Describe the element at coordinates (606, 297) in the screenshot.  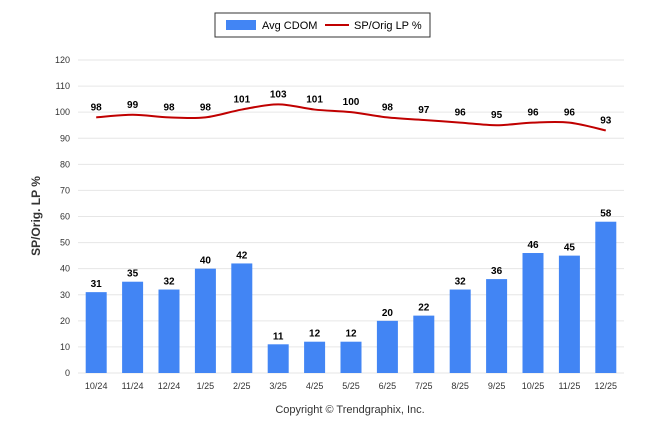
I see `bar-12/25` at that location.